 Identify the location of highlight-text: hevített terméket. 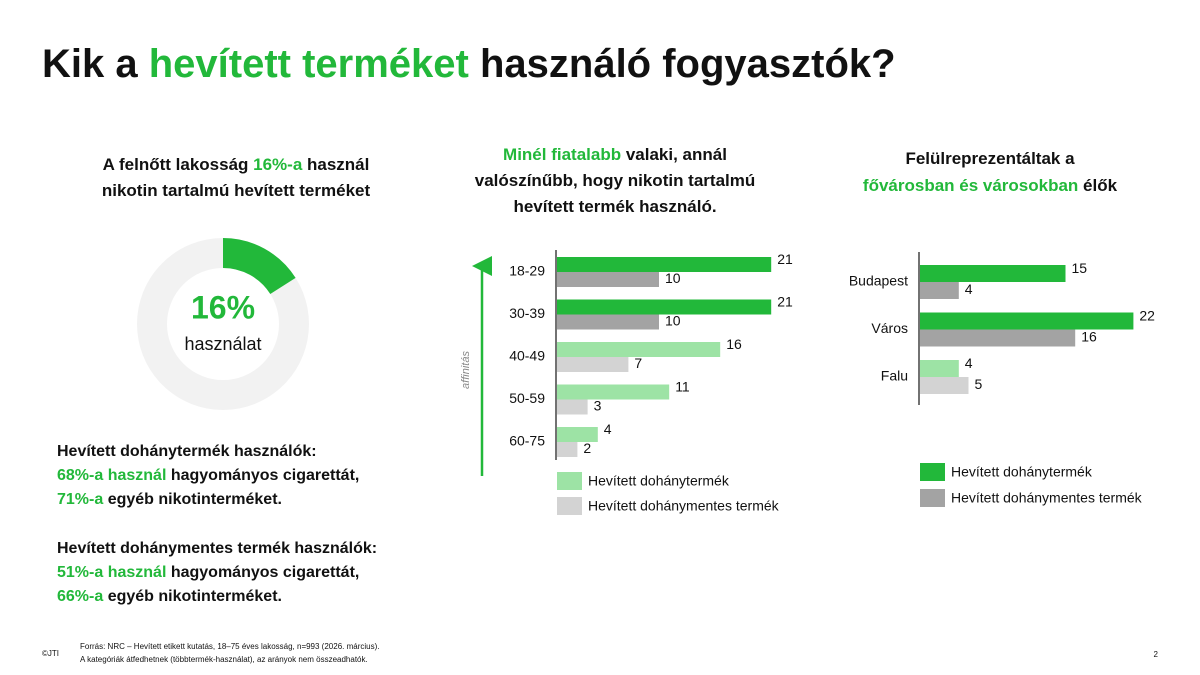
(309, 64).